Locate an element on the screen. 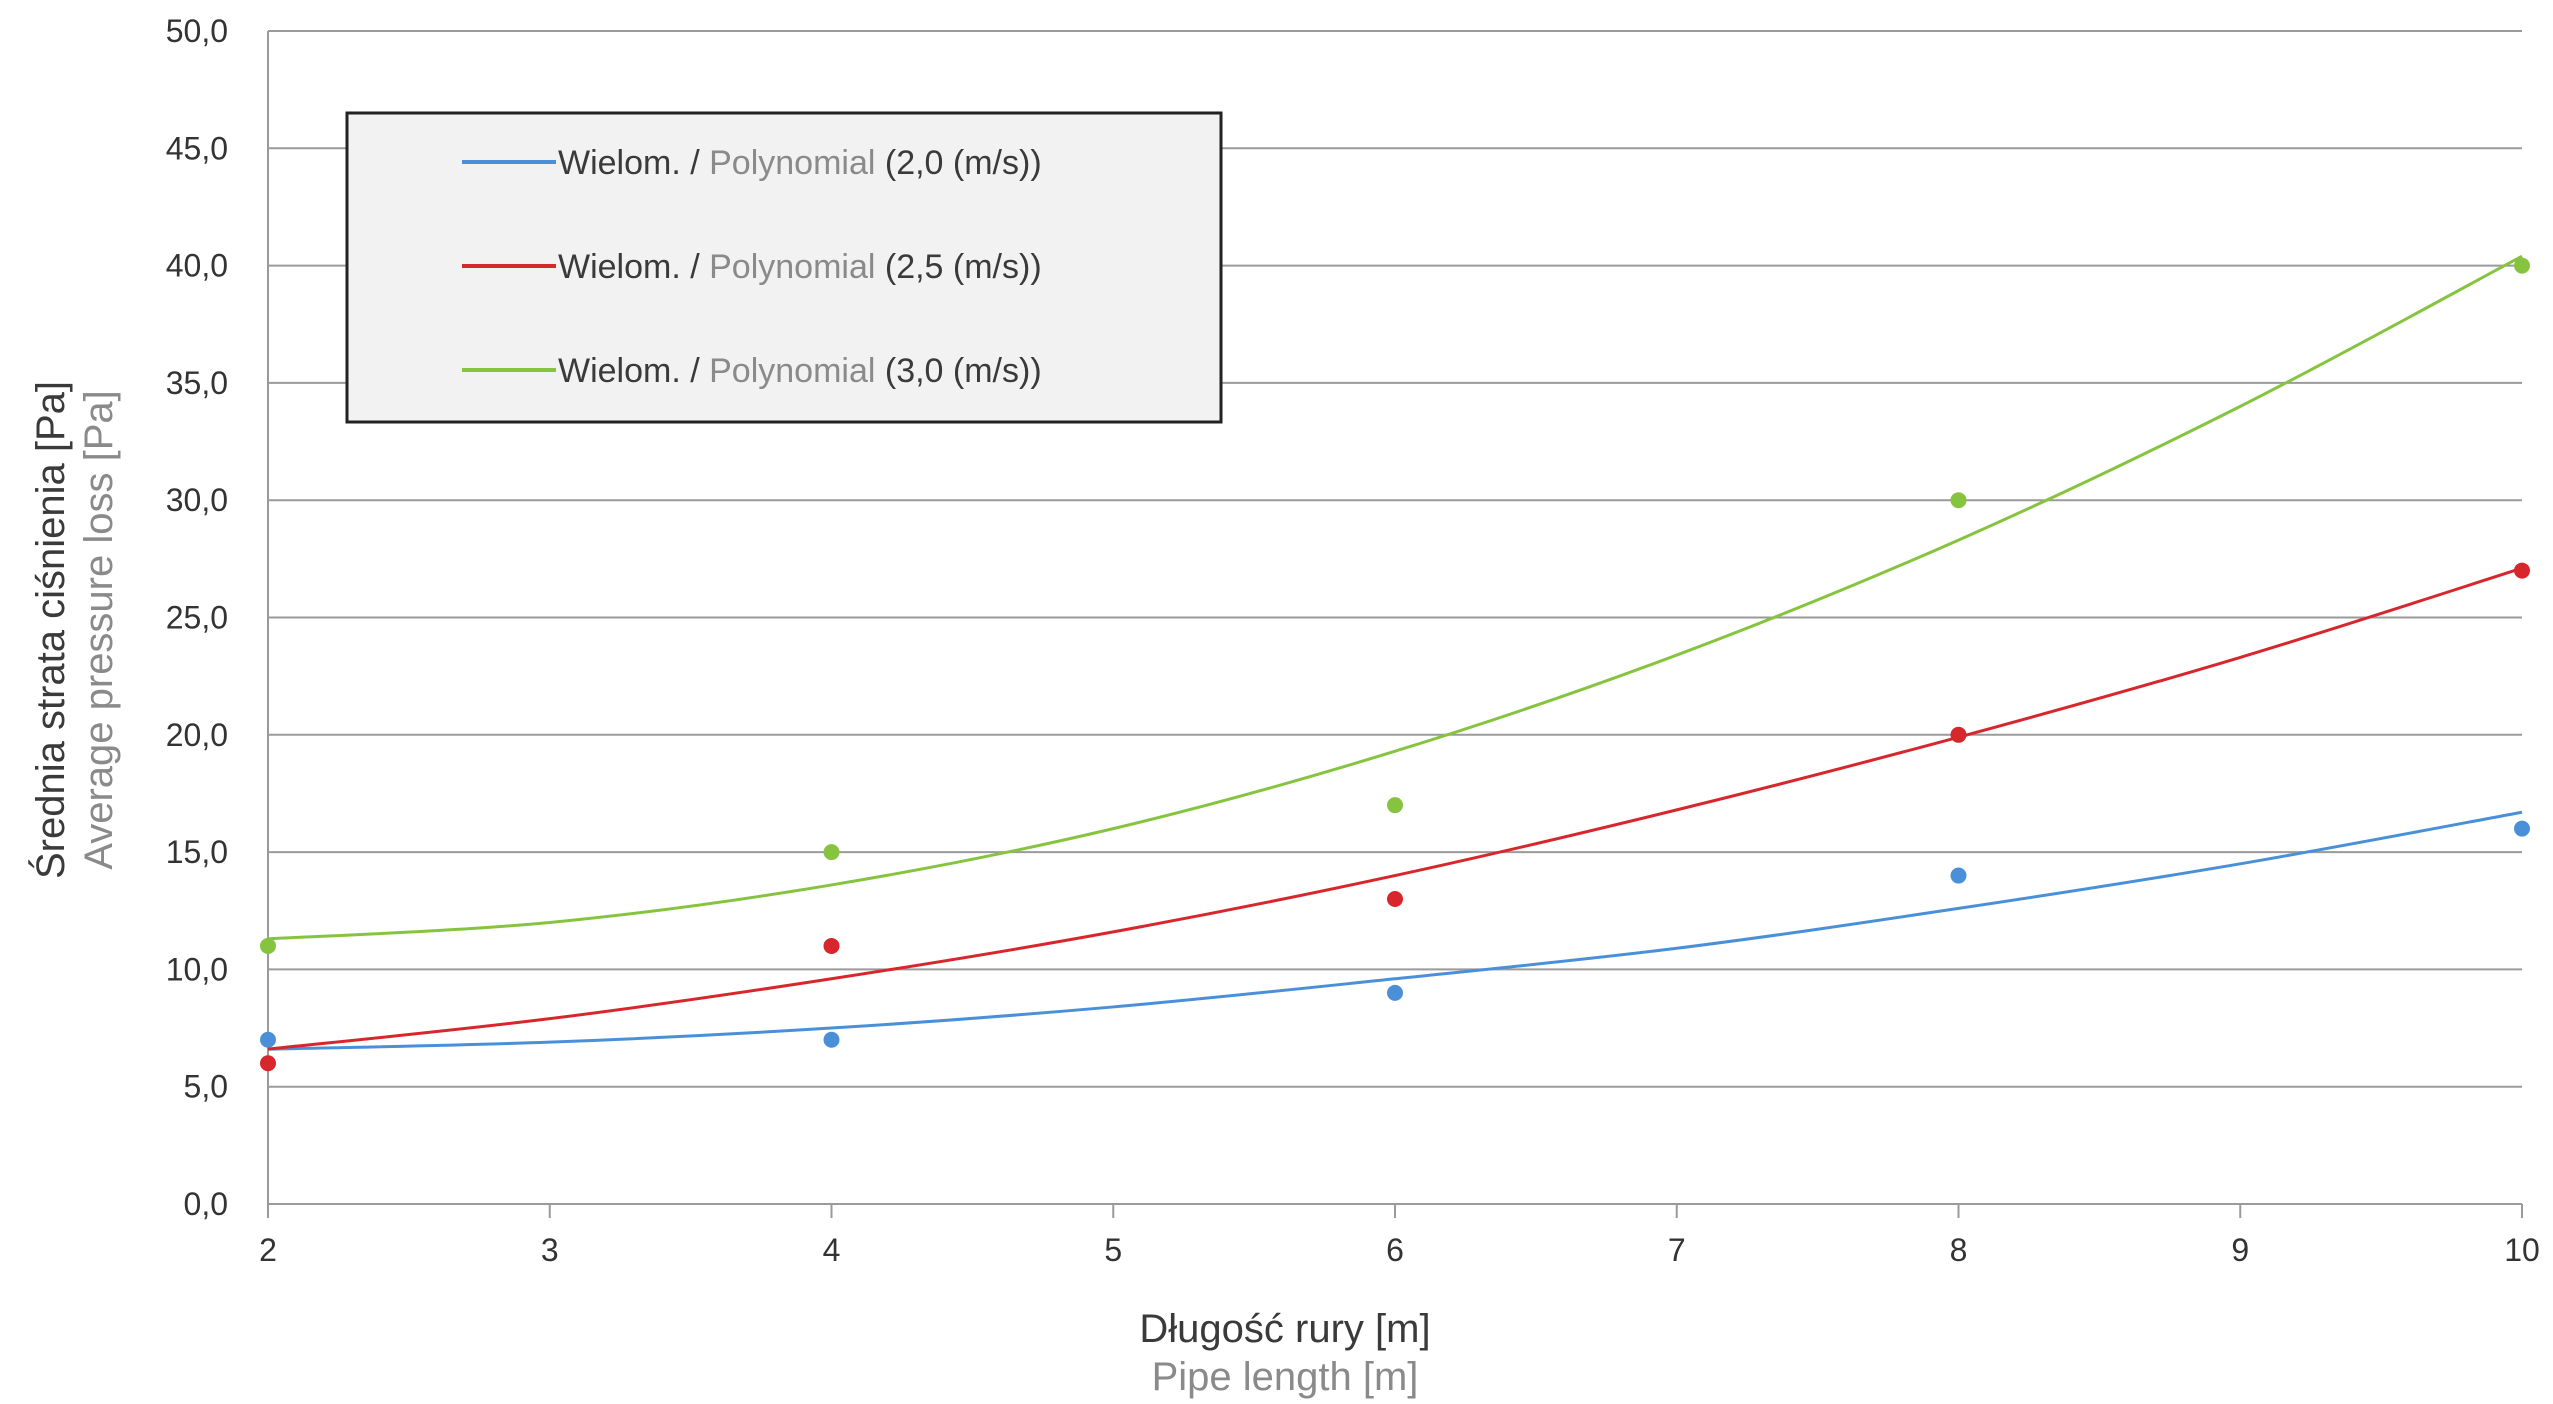  y-tick-label: 0,0 is located at coordinates (206, 1204).